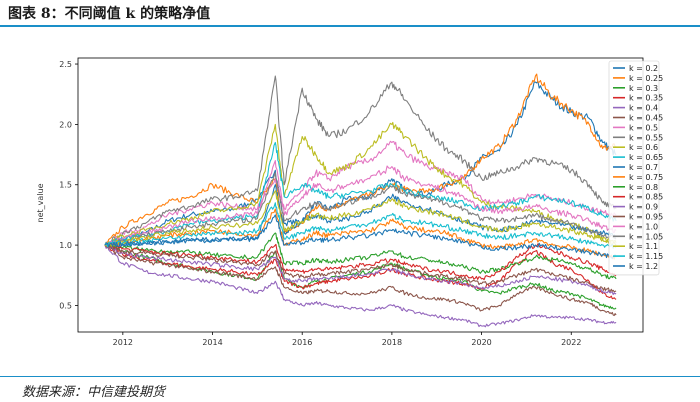 Image resolution: width=700 pixels, height=402 pixels. Describe the element at coordinates (643, 246) in the screenshot. I see `legend-label: k = 1.1` at that location.